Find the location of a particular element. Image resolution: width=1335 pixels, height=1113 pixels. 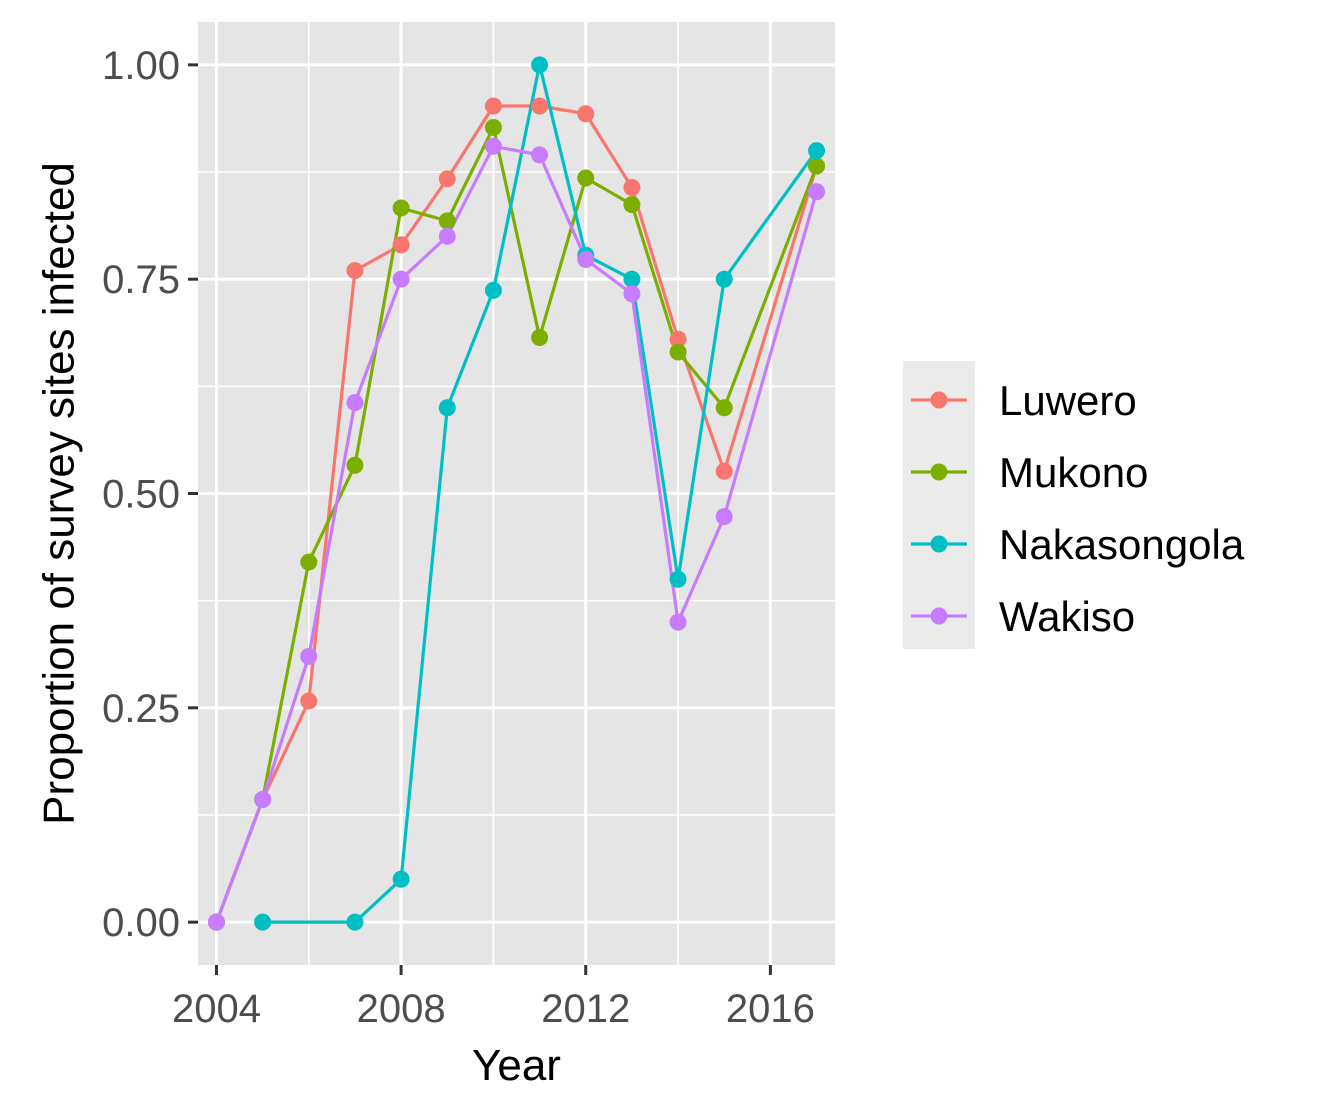

y-tick-label: 0.25 is located at coordinates (141, 709).